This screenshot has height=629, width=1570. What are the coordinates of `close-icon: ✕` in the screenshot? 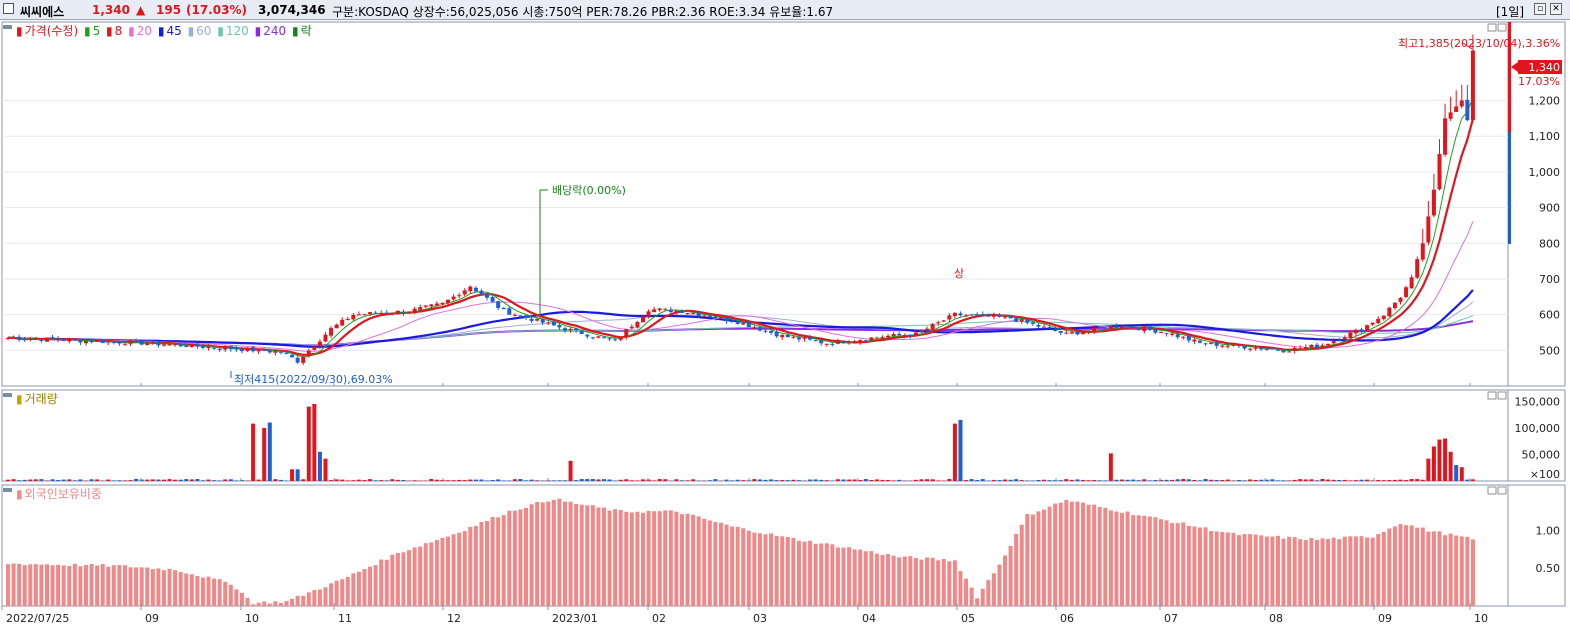 It's located at (1556, 9).